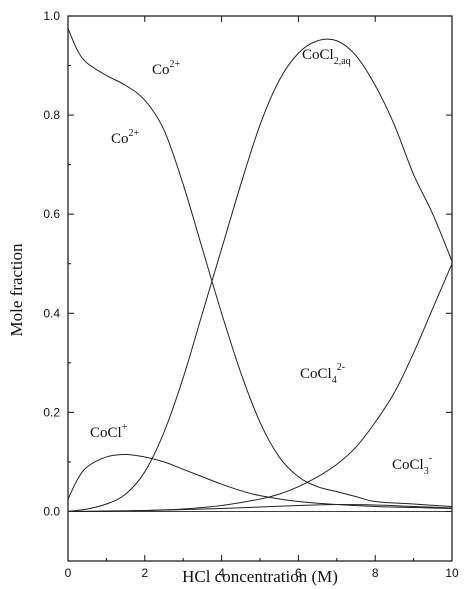  What do you see at coordinates (144, 573) in the screenshot?
I see `x-tick-label-2: 2` at bounding box center [144, 573].